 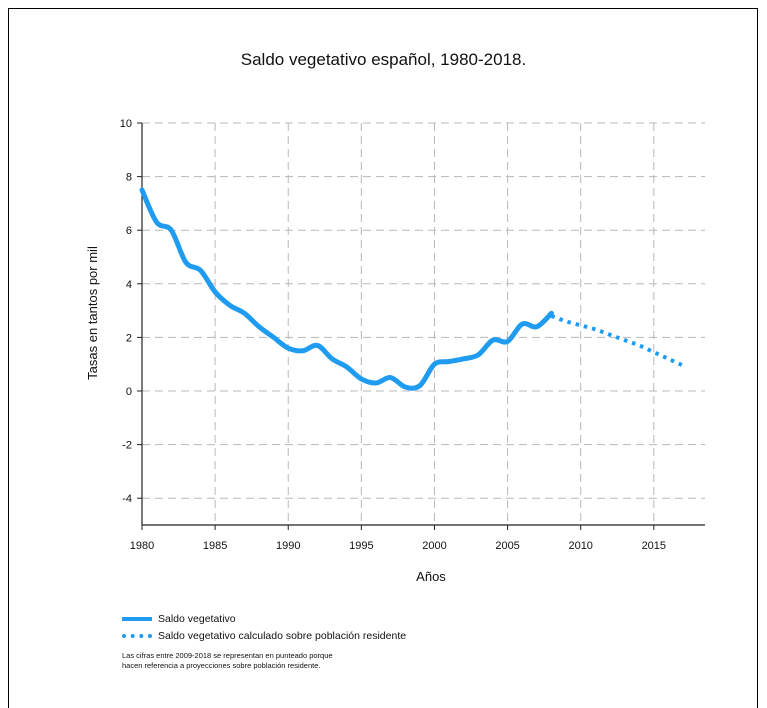 What do you see at coordinates (580, 546) in the screenshot?
I see `x-tick-label: 2010` at bounding box center [580, 546].